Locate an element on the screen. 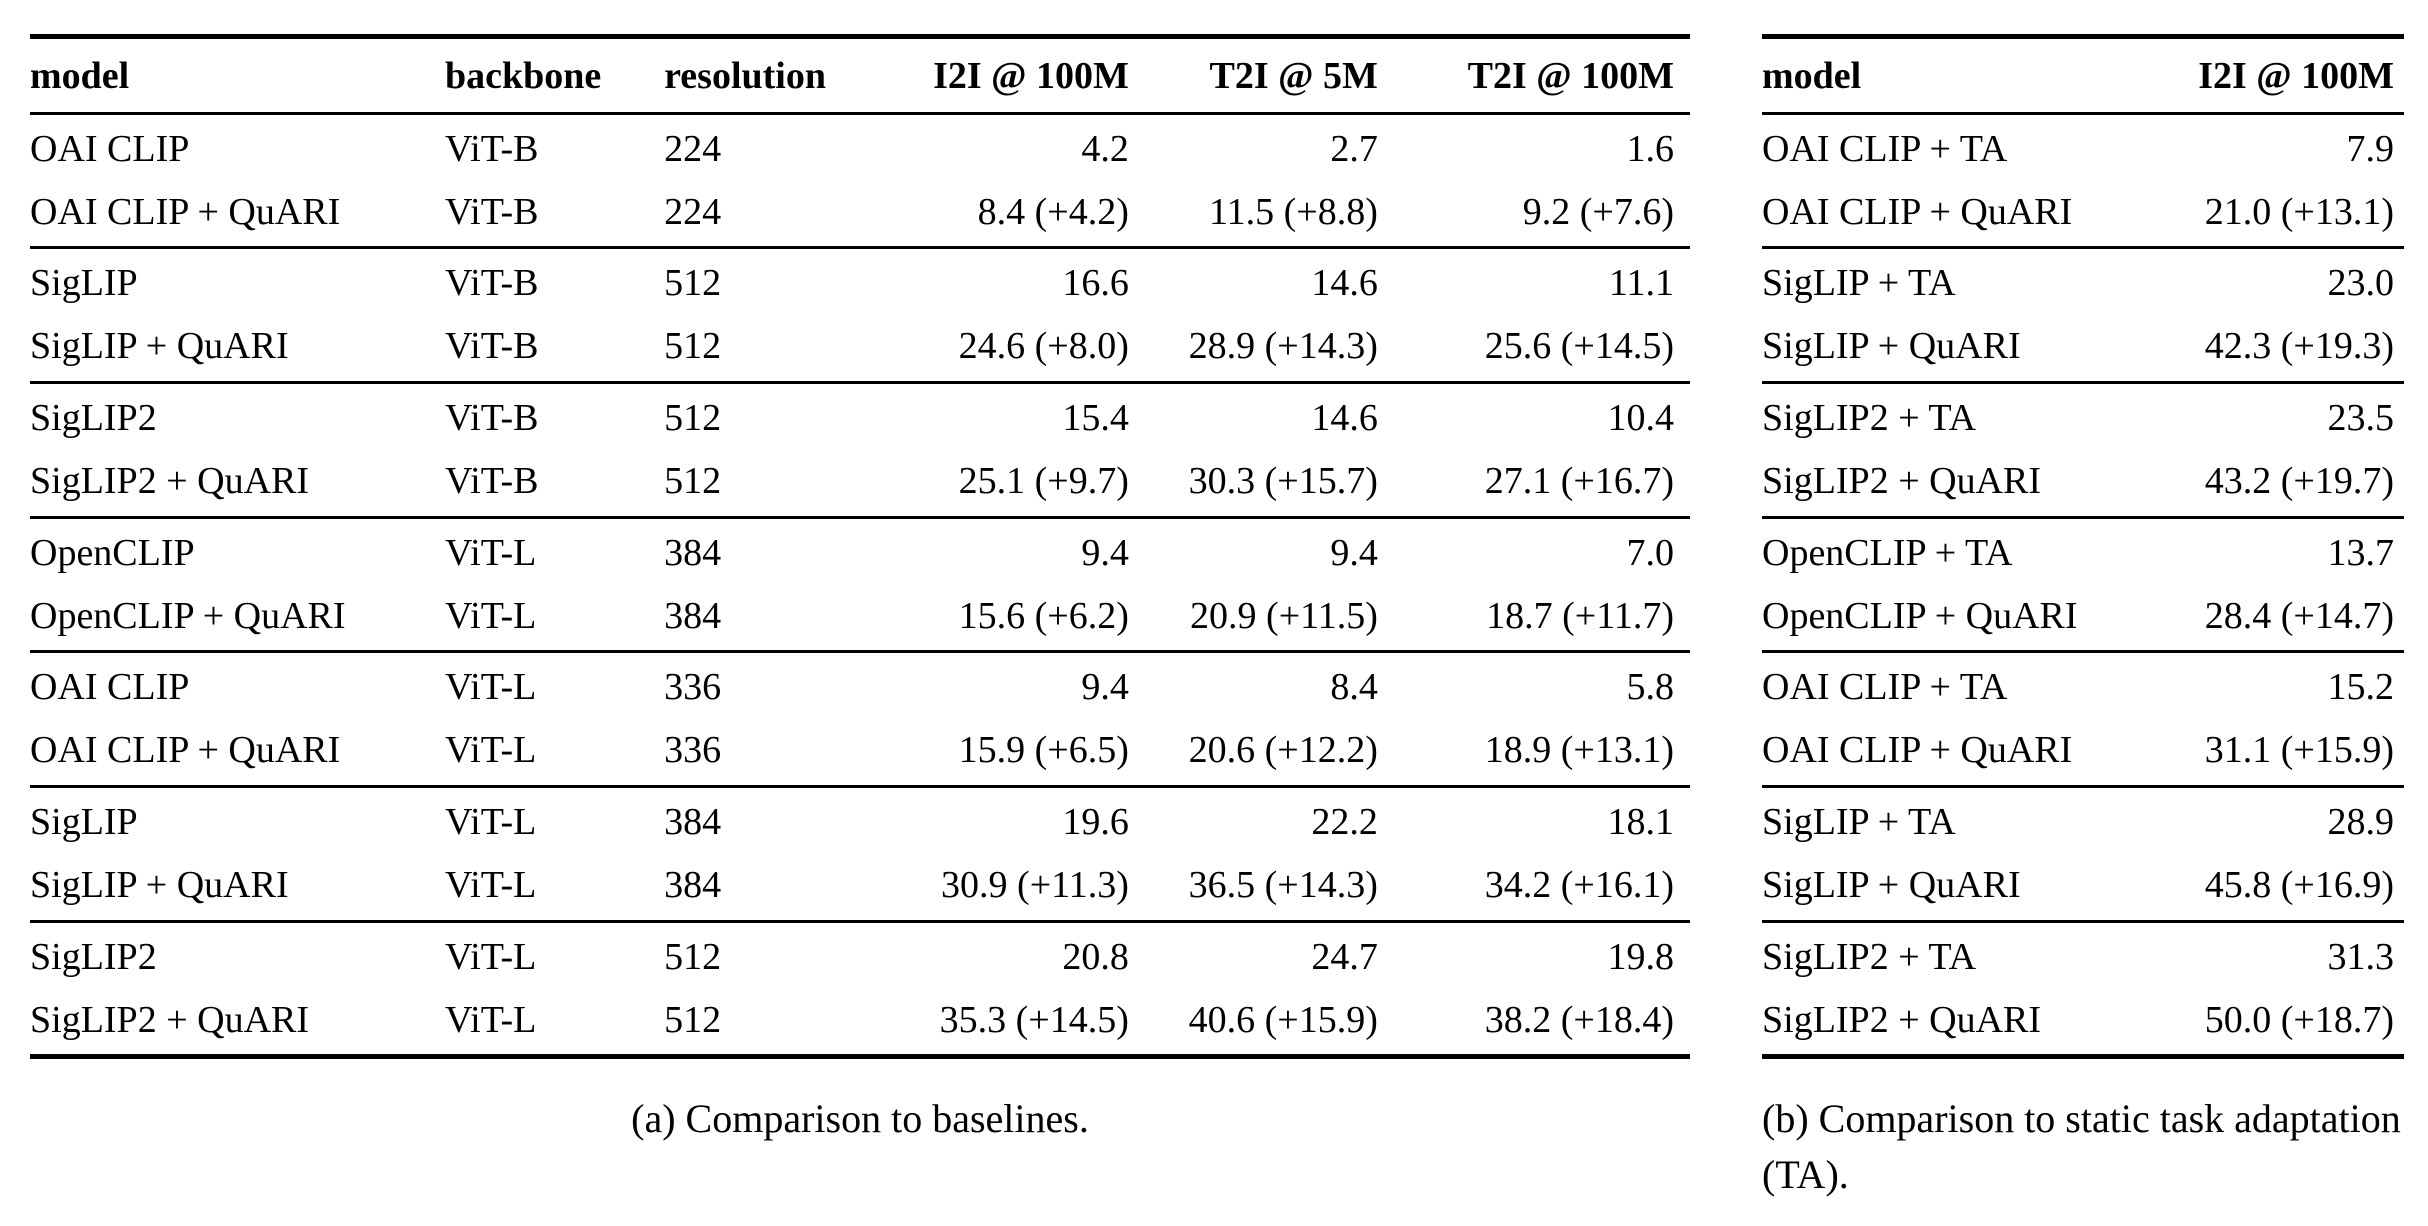 This screenshot has width=2428, height=1226. table-cell: 23.5 is located at coordinates (2361, 418).